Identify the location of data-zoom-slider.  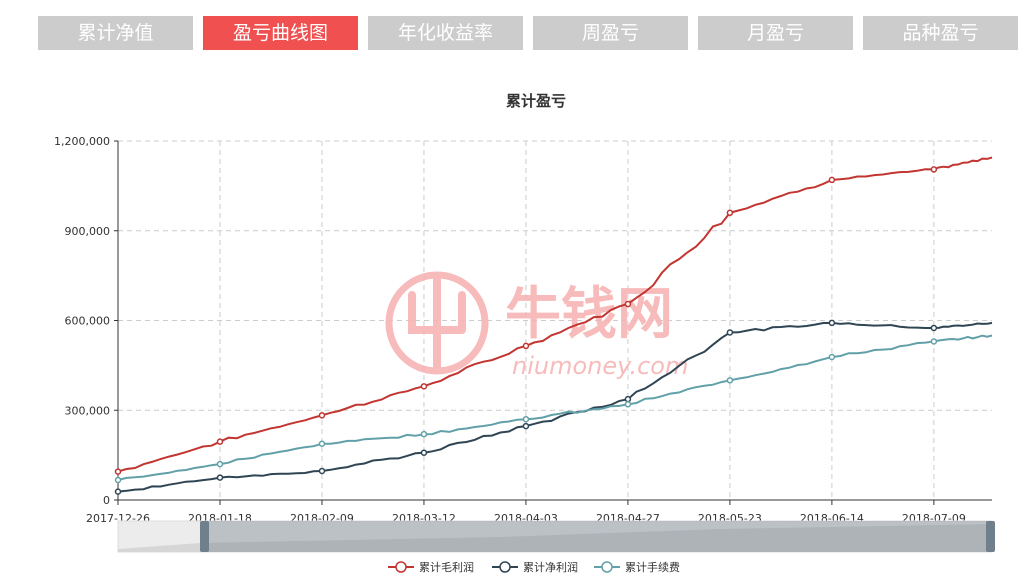
(556, 536).